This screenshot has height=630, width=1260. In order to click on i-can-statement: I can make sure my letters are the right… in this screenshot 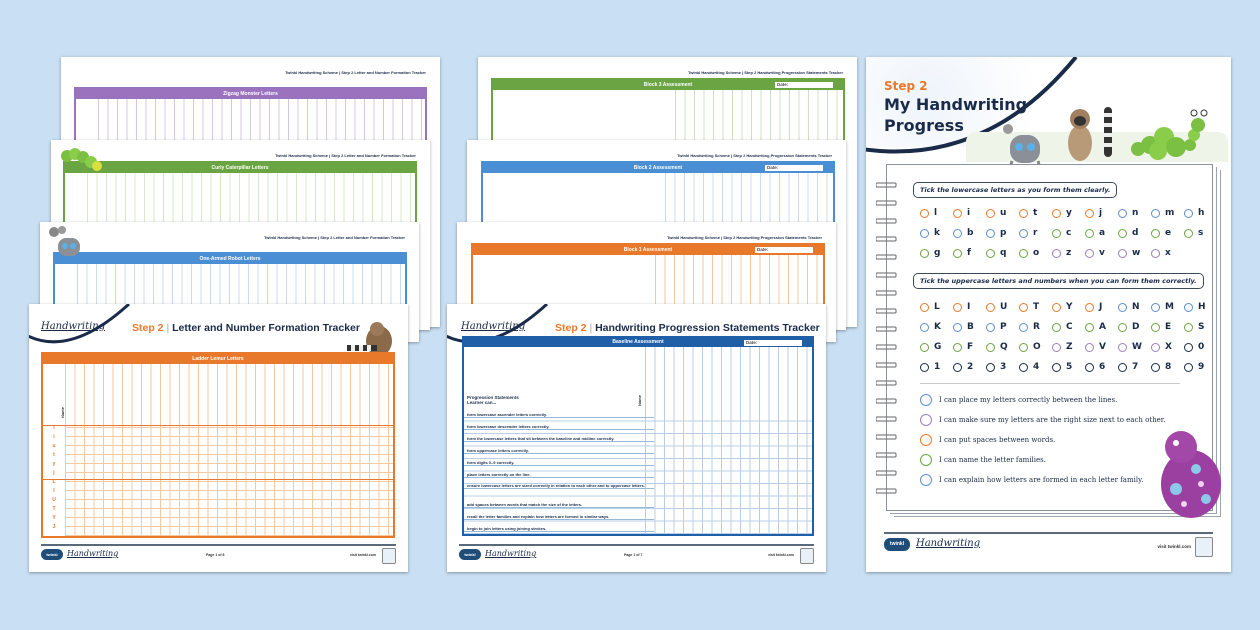, I will do `click(1043, 420)`.